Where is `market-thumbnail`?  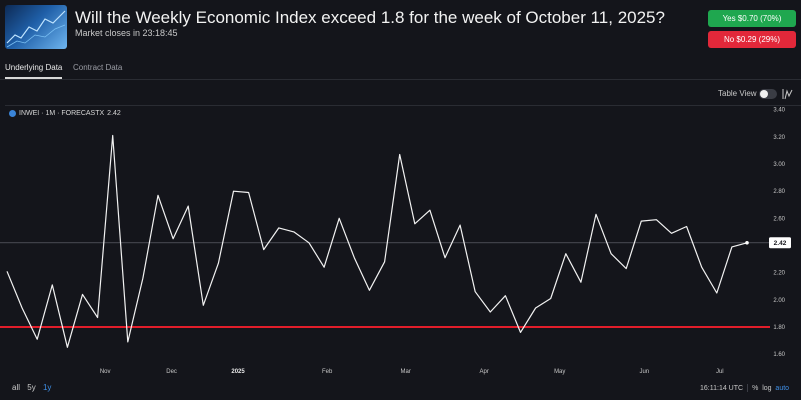 market-thumbnail is located at coordinates (36, 27).